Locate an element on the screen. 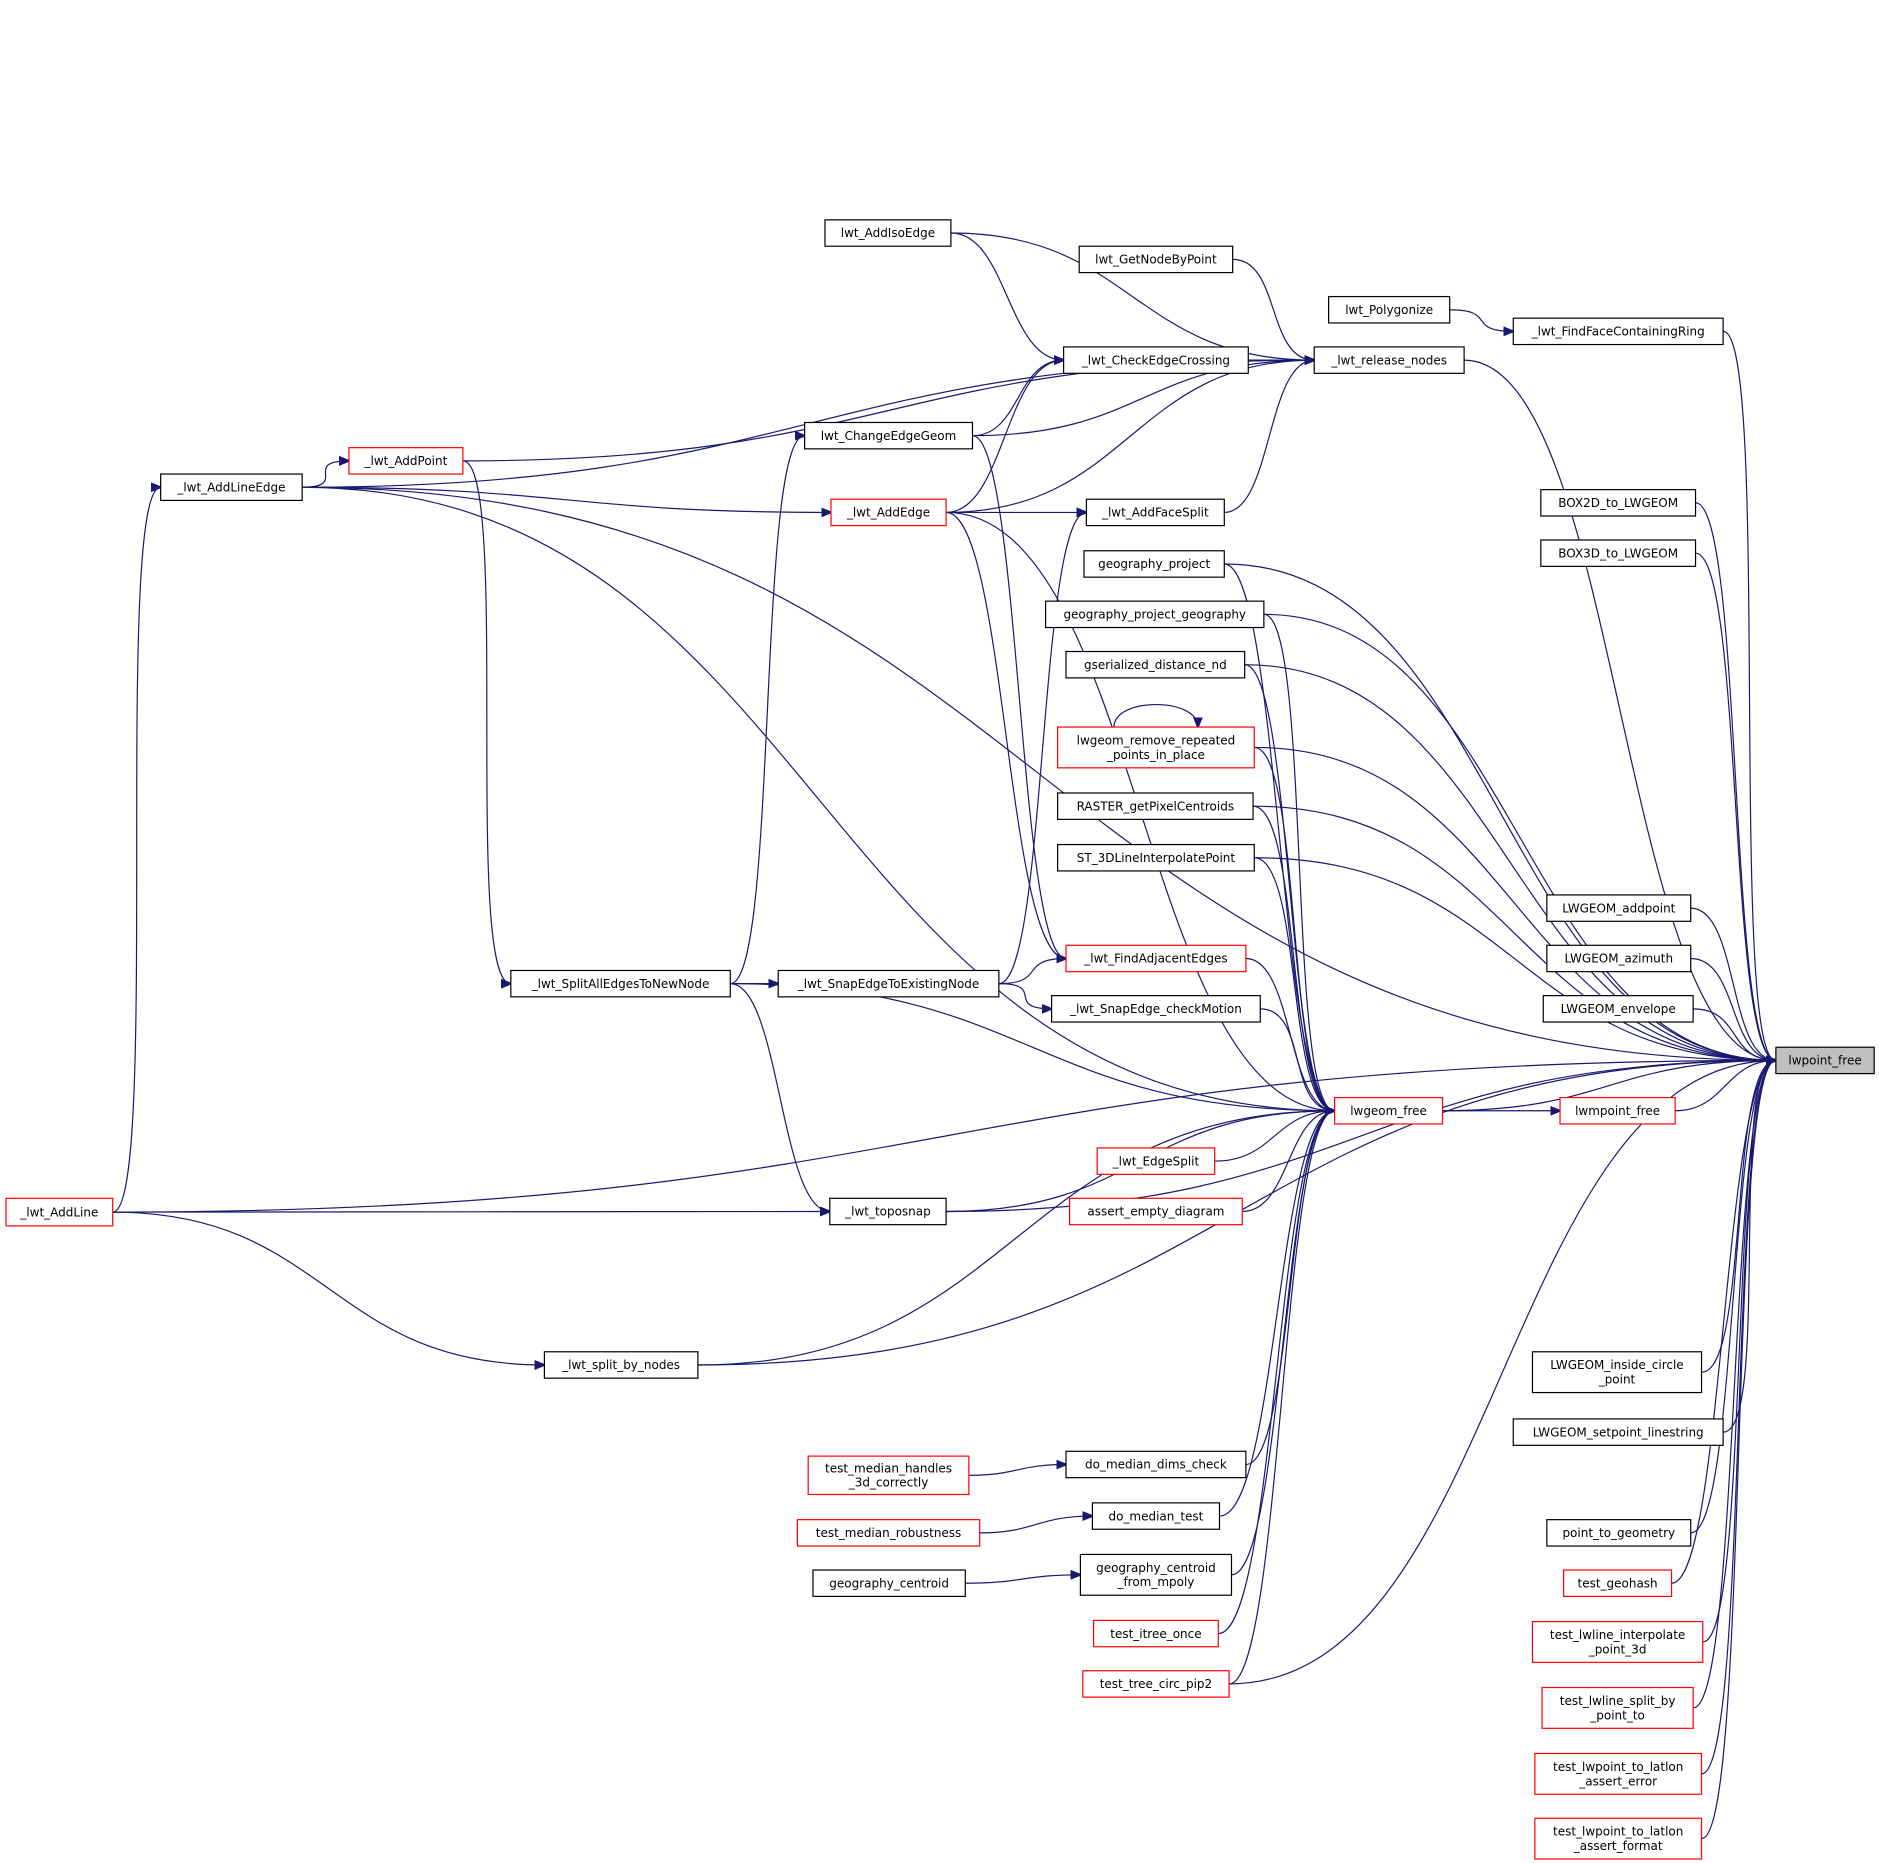  node-add_iso_edge: lwt_AddIsoEdge is located at coordinates (888, 233).